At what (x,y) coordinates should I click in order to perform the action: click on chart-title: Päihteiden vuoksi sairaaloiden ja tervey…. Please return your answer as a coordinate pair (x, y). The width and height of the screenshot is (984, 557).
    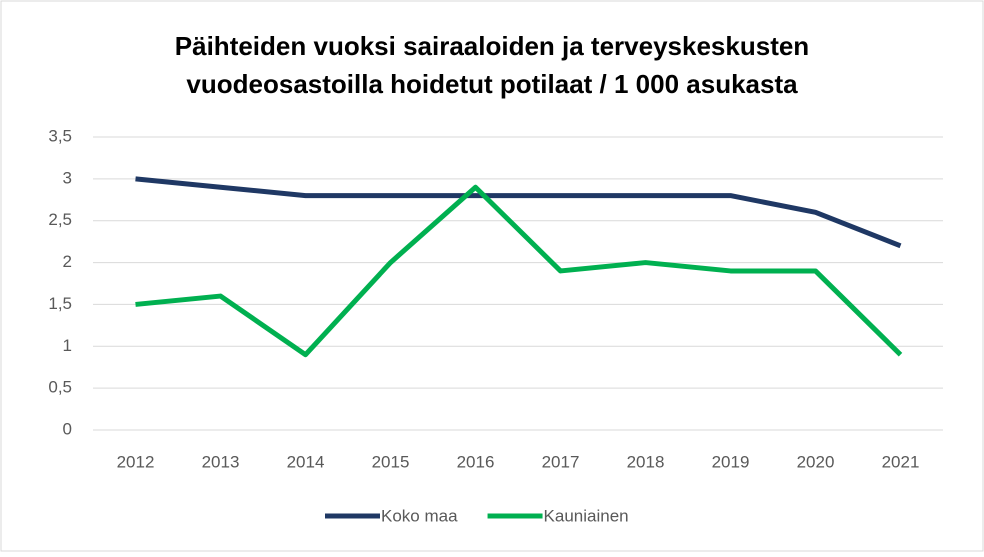
    Looking at the image, I should click on (492, 46).